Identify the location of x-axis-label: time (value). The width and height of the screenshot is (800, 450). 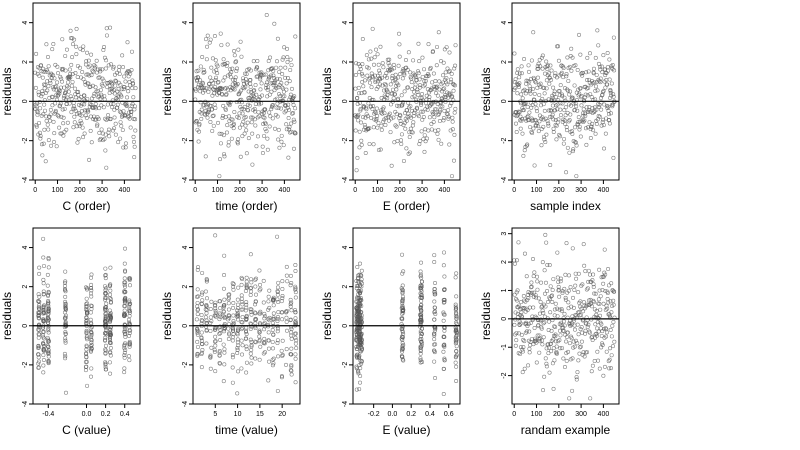
(246, 430).